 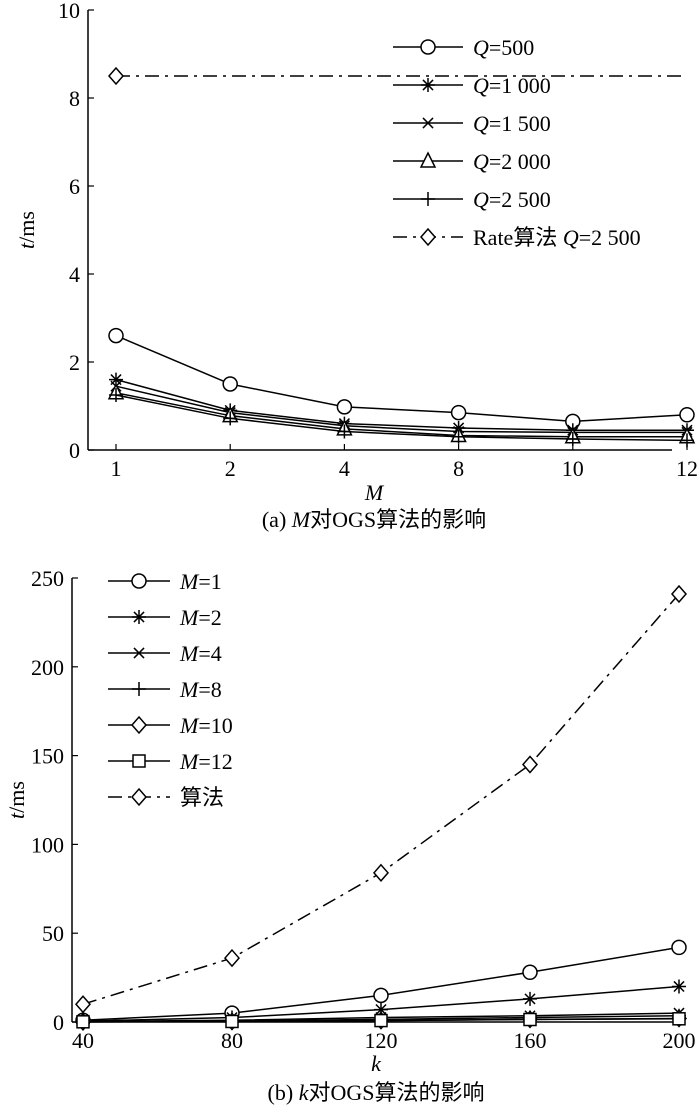 I want to click on chart-b-x-tick-label: 40, so click(x=83, y=1040).